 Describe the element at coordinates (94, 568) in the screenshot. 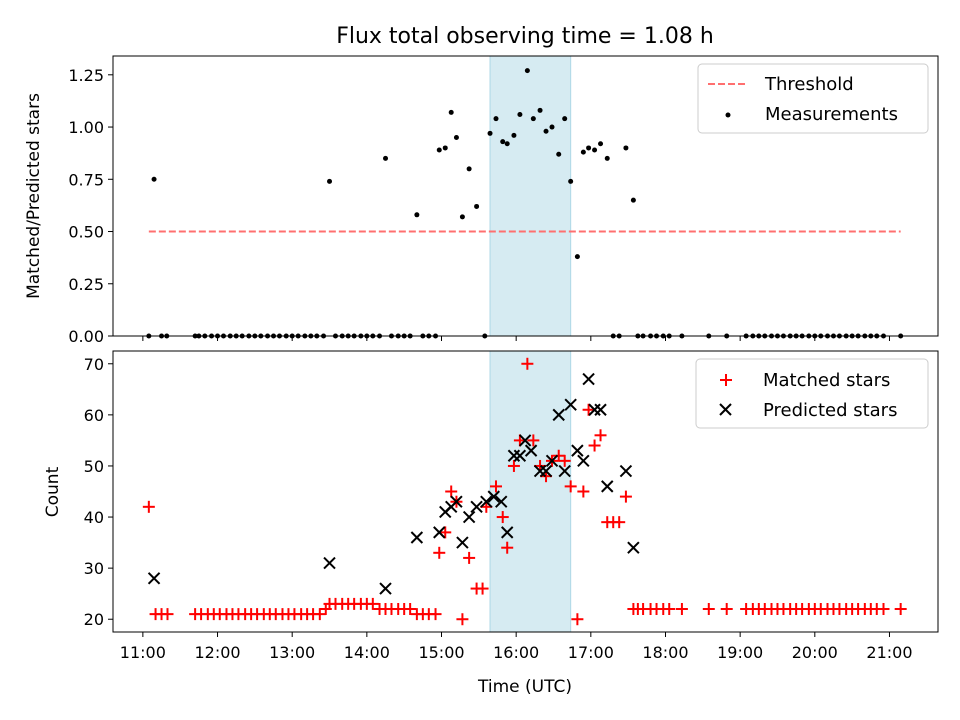

I see `bottom-ytick-label: 30` at that location.